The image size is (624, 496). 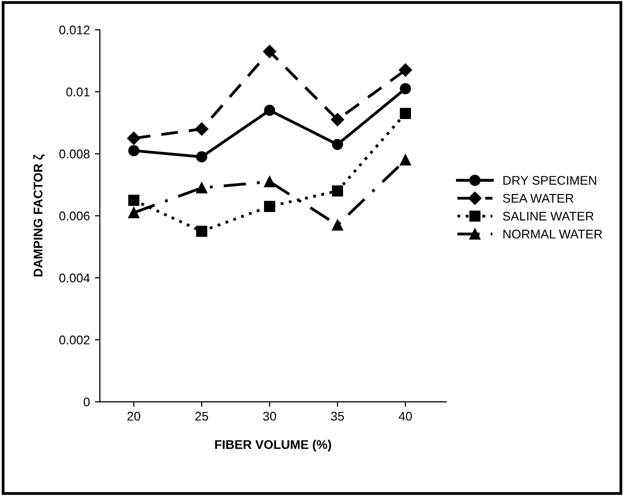 What do you see at coordinates (538, 198) in the screenshot?
I see `legend-label: SEA WATER` at bounding box center [538, 198].